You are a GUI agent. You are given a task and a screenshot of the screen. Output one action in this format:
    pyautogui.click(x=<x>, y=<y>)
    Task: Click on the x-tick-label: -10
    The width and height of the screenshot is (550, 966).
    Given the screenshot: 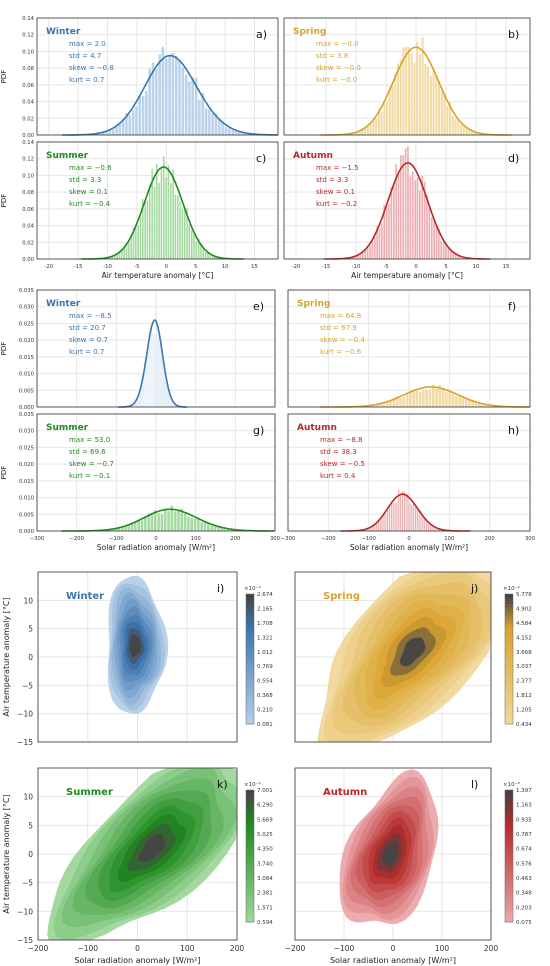 What is the action you would take?
    pyautogui.click(x=107, y=267)
    